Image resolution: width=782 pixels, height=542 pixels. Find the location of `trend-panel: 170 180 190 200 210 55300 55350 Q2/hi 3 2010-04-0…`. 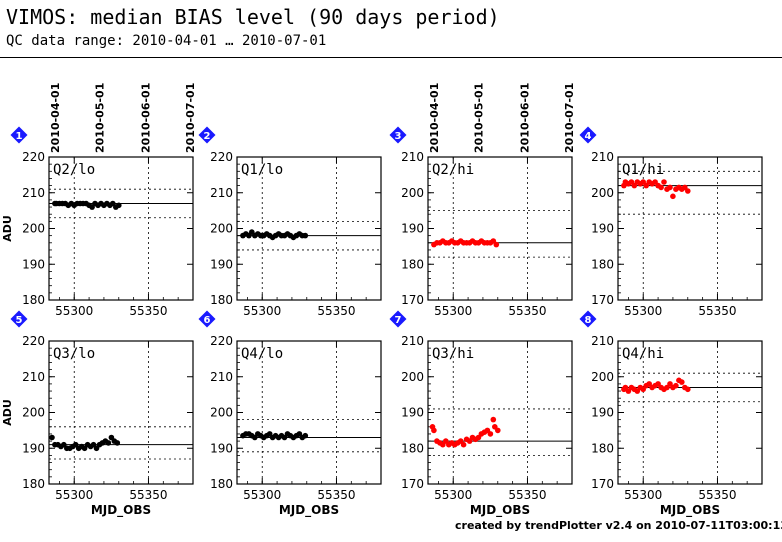

trend-panel: 170 180 190 200 210 55300 55350 Q2/hi 3 2010-04-0… is located at coordinates (482, 200).